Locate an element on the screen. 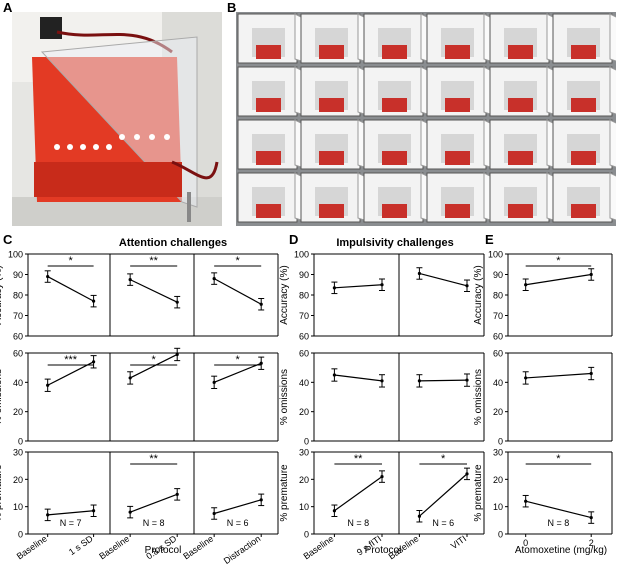  x-tick-label: VITI is located at coordinates (458, 542).